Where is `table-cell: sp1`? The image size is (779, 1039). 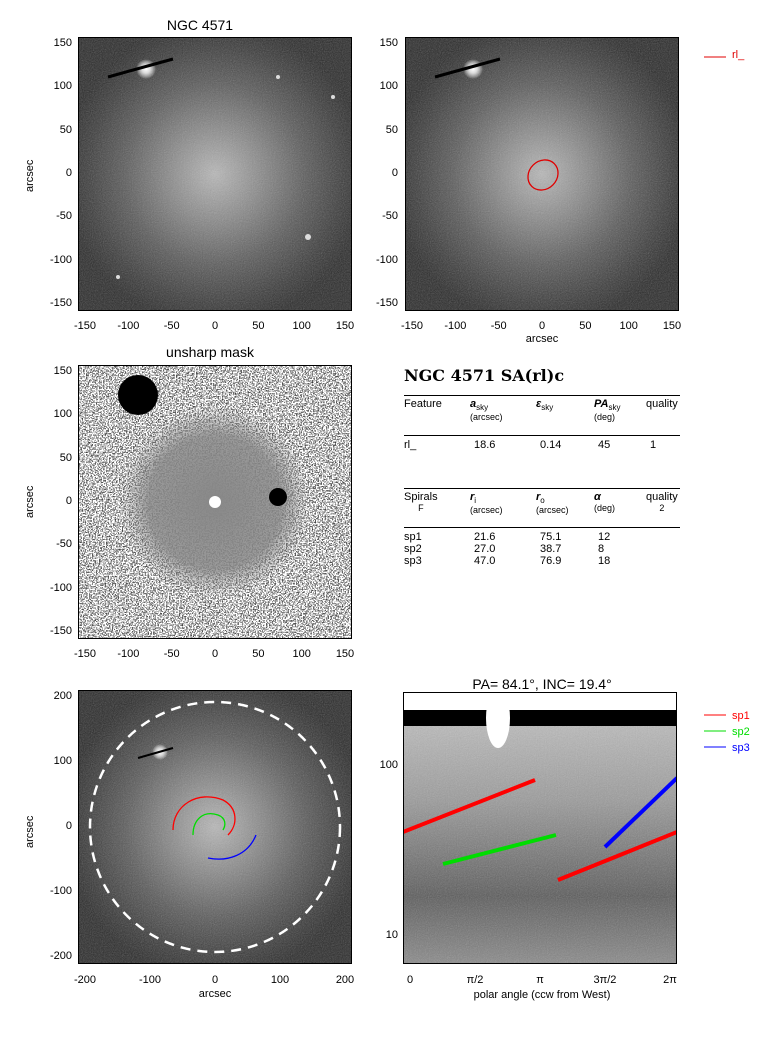
table-cell: sp1 is located at coordinates (413, 537).